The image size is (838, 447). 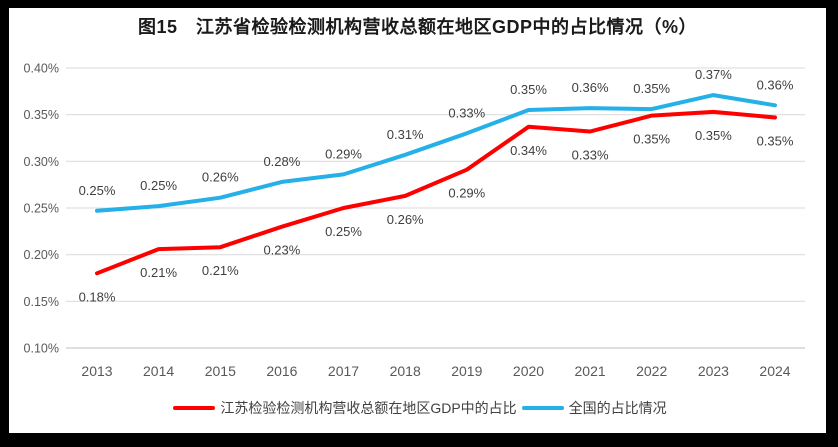 What do you see at coordinates (528, 371) in the screenshot?
I see `x-axis-label: 2020` at bounding box center [528, 371].